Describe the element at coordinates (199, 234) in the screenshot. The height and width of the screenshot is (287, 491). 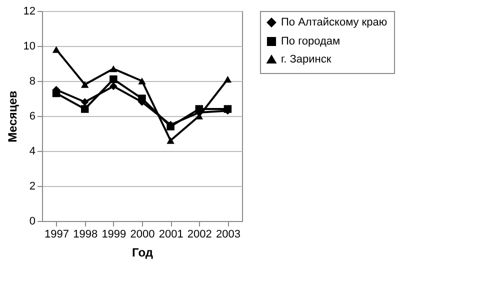
I see `x-tick-label: 2002` at that location.